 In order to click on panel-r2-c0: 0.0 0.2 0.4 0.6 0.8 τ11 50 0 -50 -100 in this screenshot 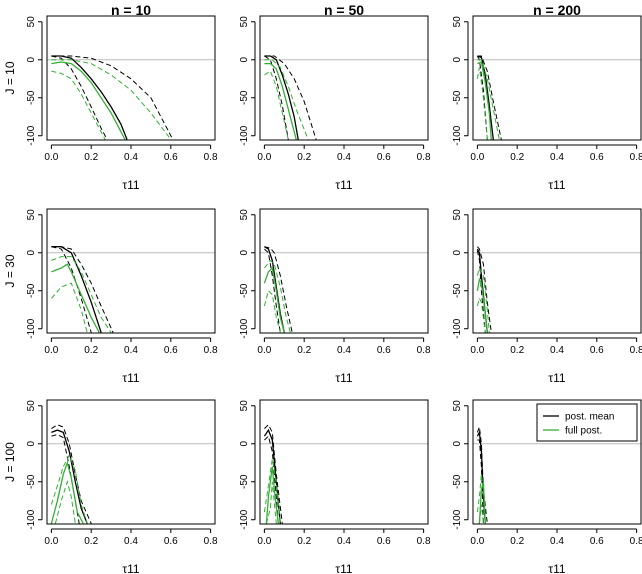, I will do `click(122, 486)`.